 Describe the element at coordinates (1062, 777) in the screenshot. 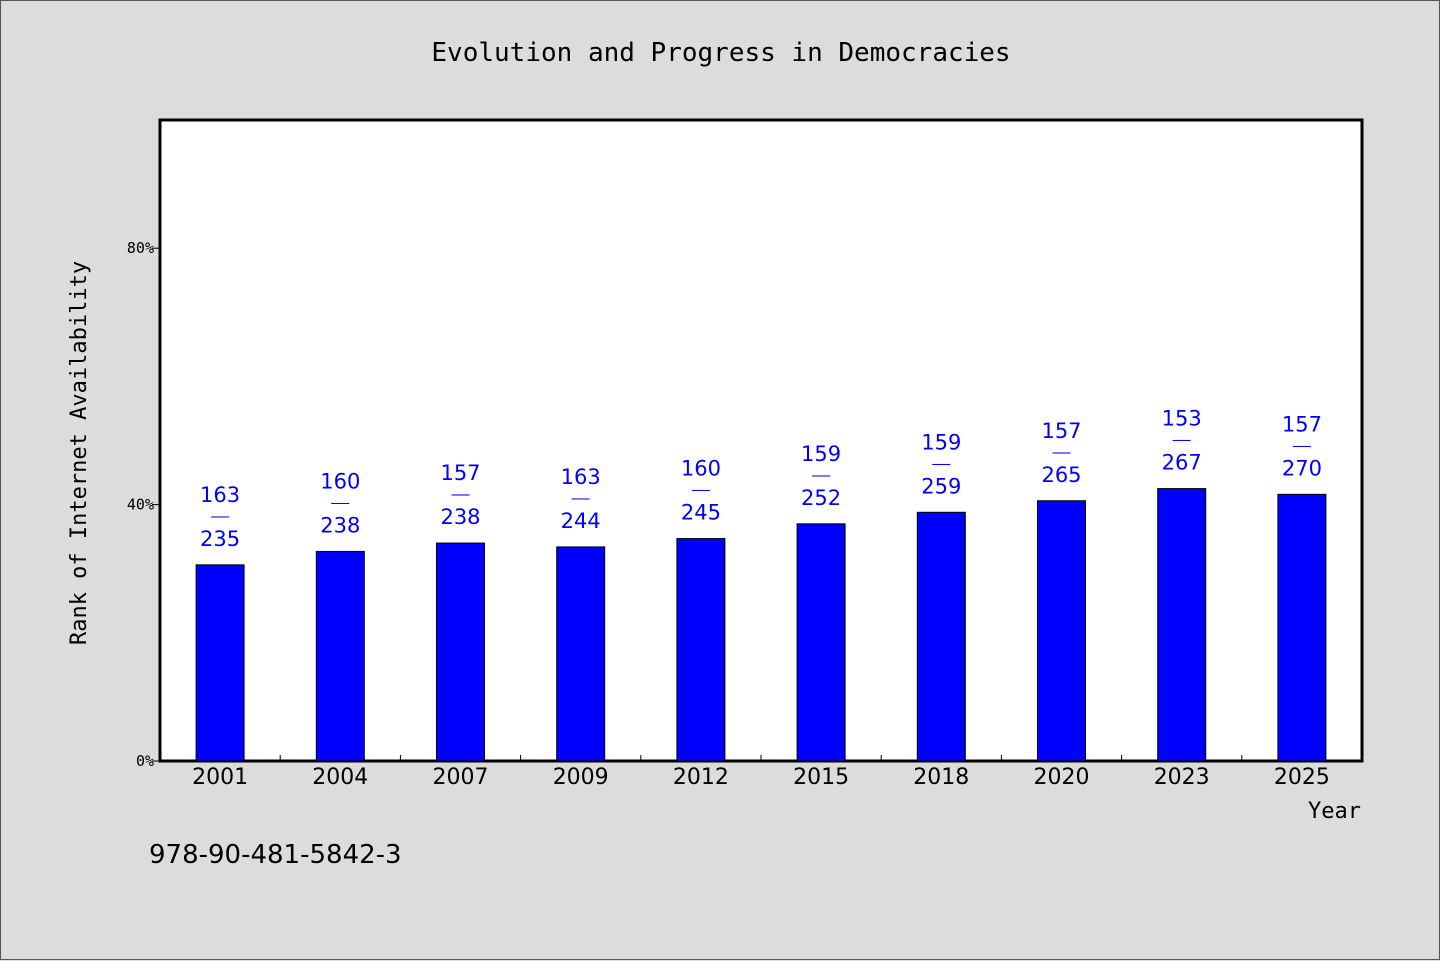

I see `x-tick-label-2020: 2020` at that location.